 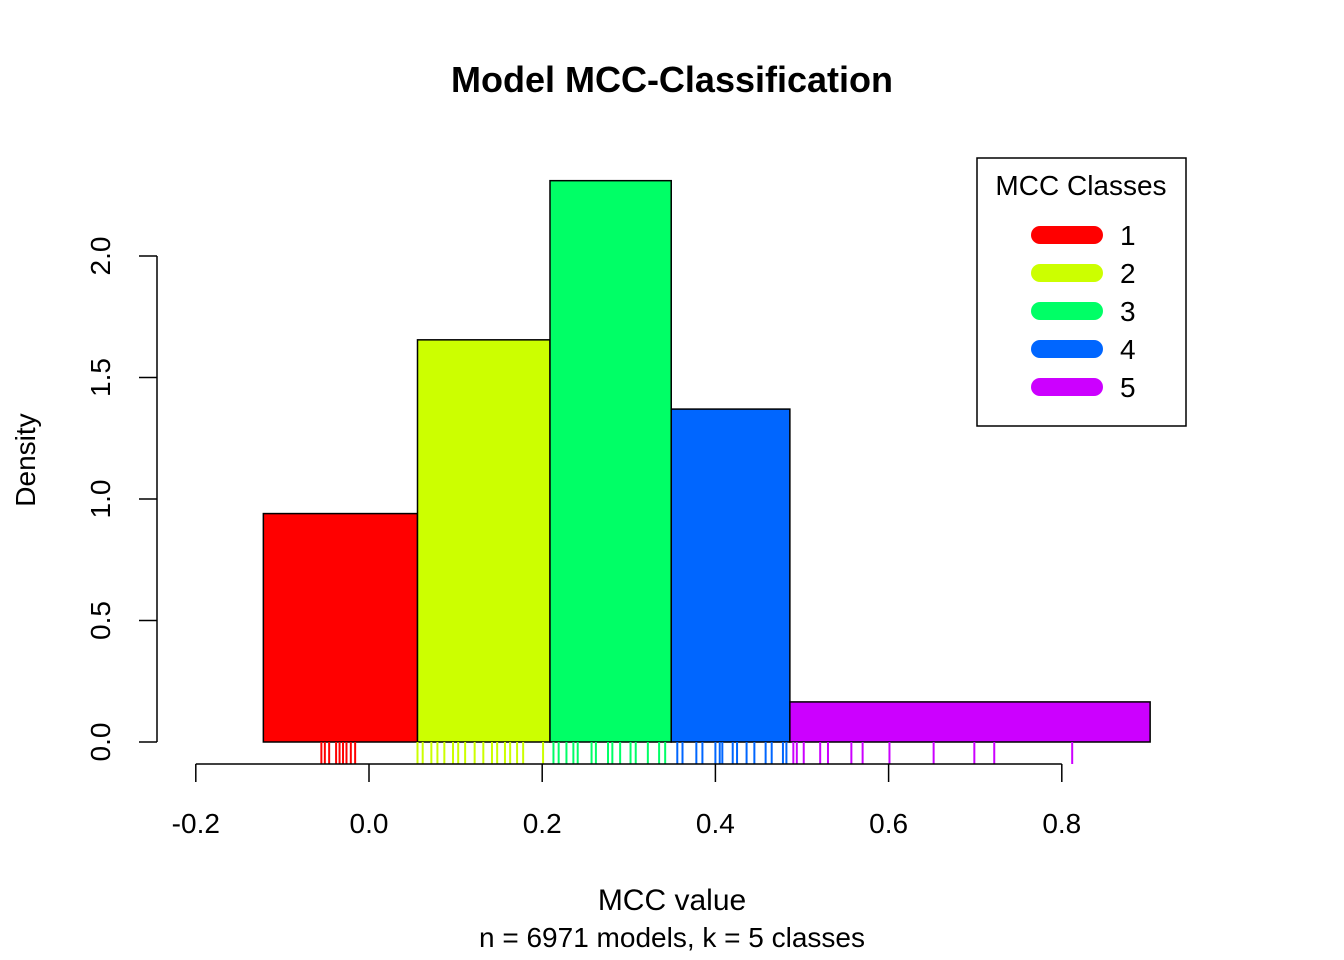 What do you see at coordinates (1083, 311) in the screenshot?
I see `legend-entries: 1 2 3 4 5` at bounding box center [1083, 311].